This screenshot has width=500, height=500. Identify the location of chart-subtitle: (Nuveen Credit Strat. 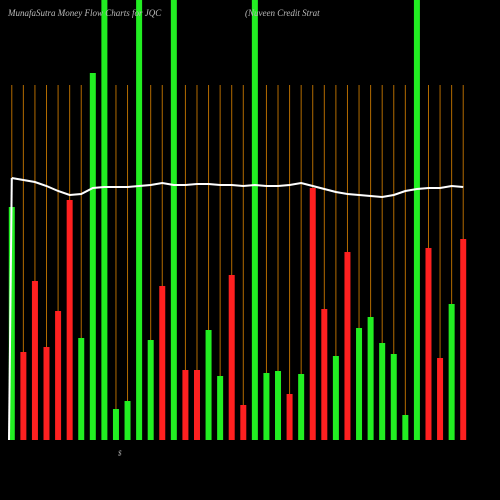
(282, 13).